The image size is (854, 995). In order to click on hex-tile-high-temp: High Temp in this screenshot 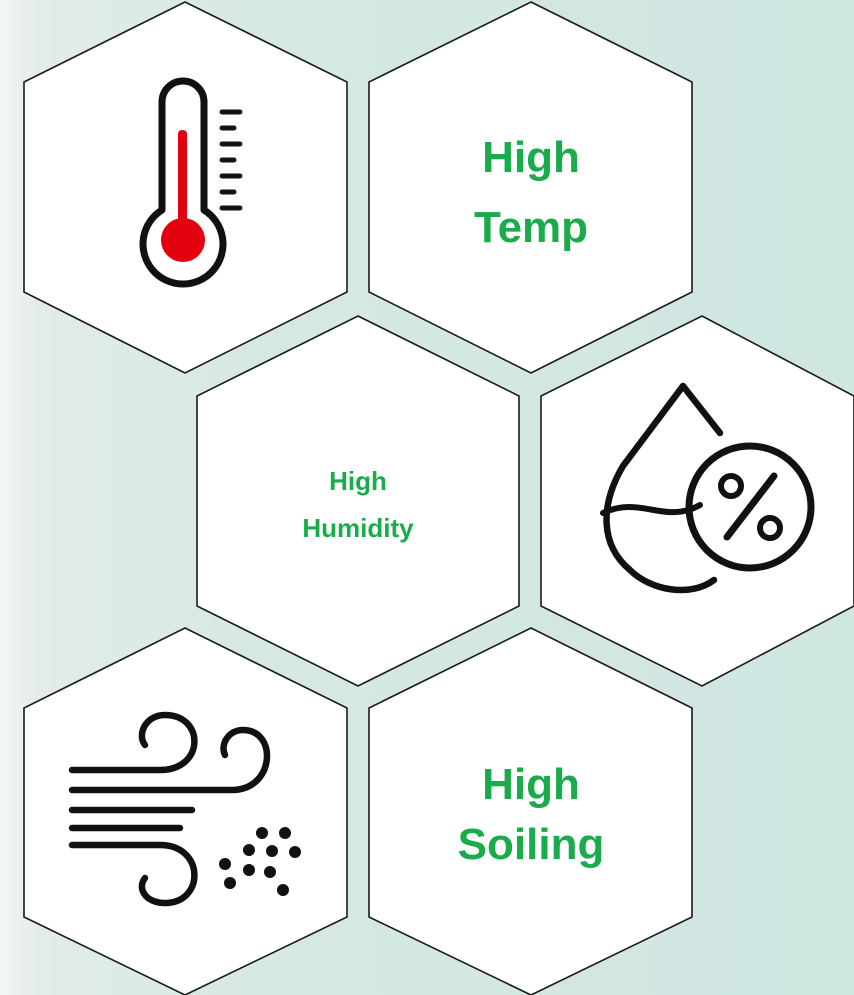, I will do `click(530, 187)`.